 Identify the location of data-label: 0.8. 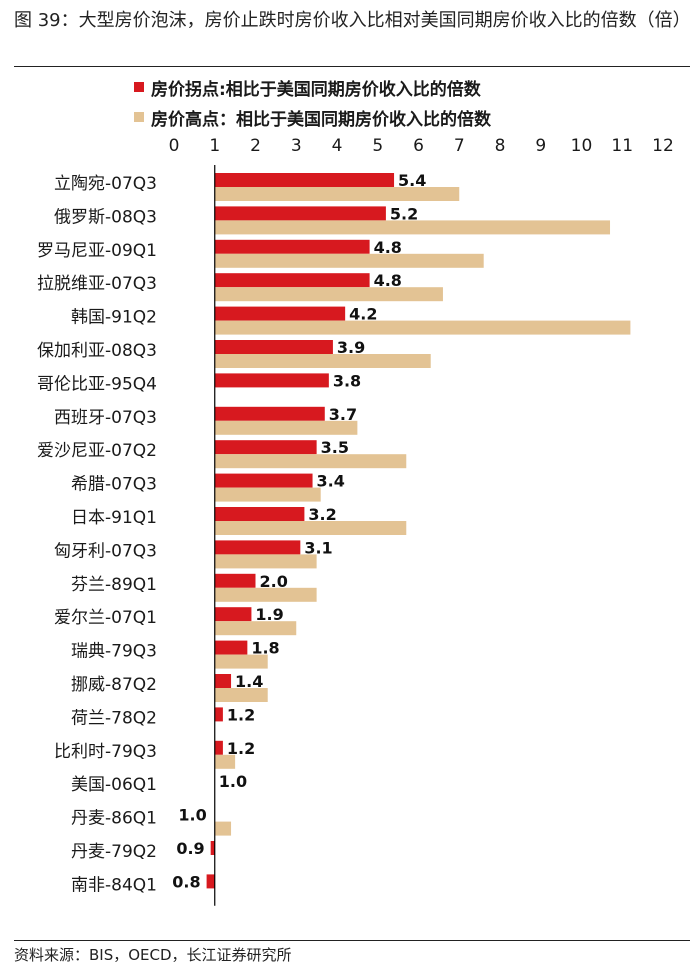
(186, 881).